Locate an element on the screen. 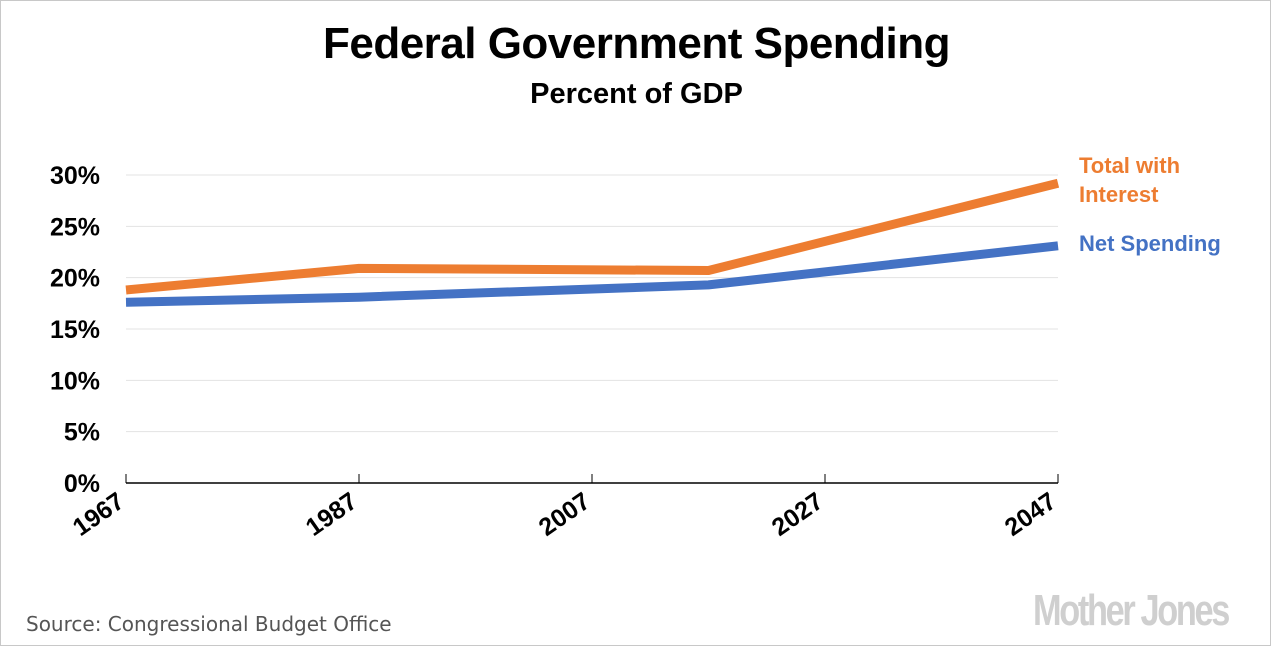  source-note: Source: Congressional Budget Office is located at coordinates (209, 624).